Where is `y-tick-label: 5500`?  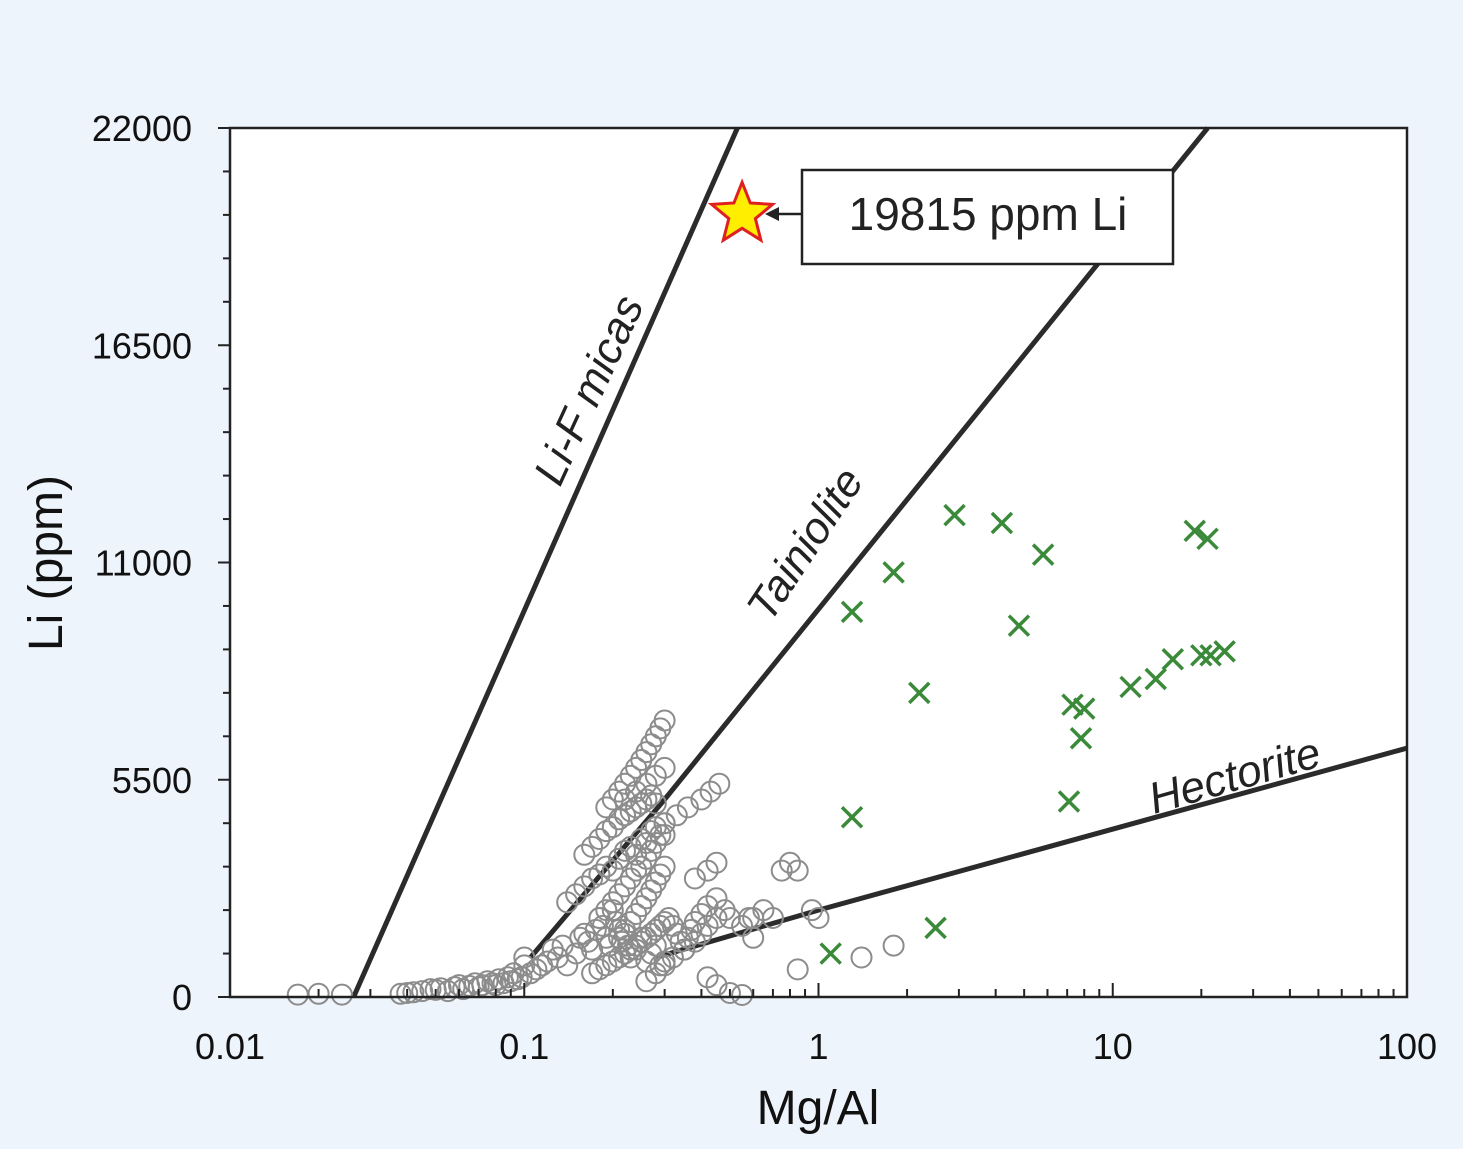
y-tick-label: 5500 is located at coordinates (152, 780).